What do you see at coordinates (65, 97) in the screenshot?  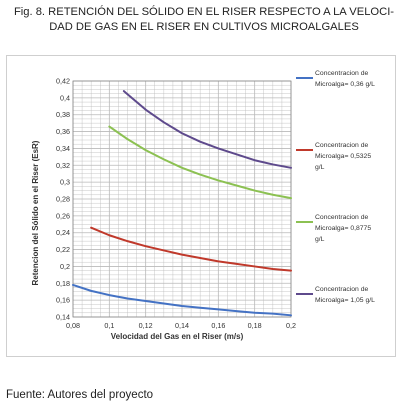 I see `y-tick-label: 0,4` at bounding box center [65, 97].